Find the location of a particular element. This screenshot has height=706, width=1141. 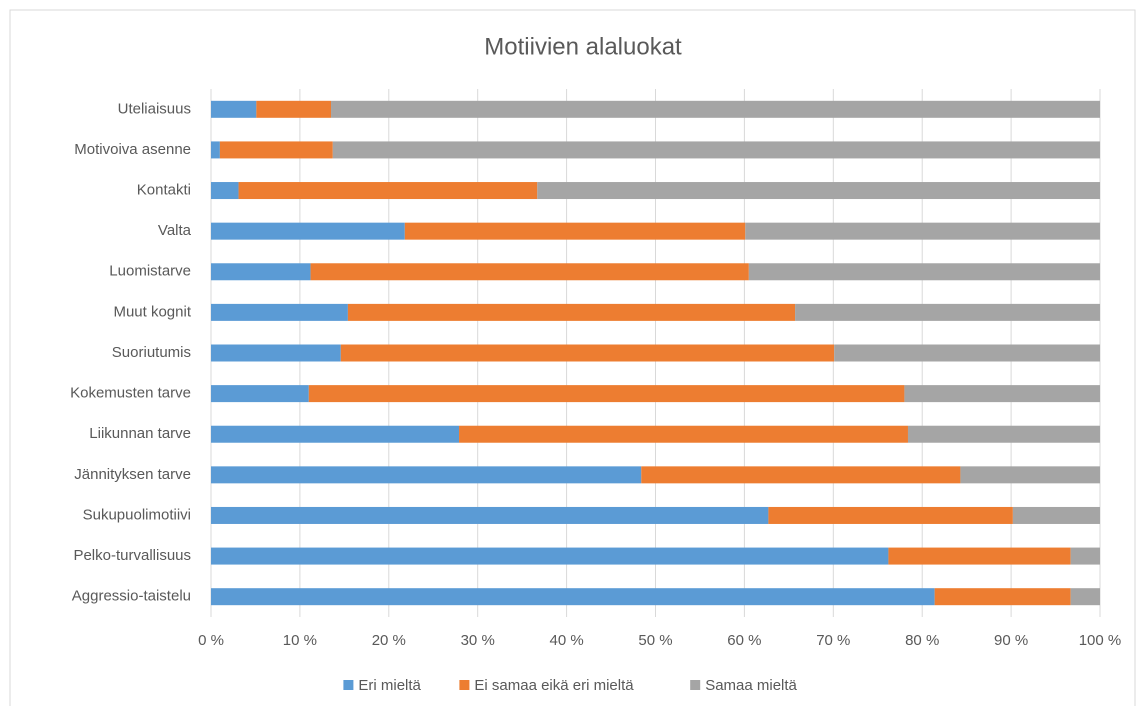

y-tick-label: Pelko-turvallisuus is located at coordinates (132, 555).